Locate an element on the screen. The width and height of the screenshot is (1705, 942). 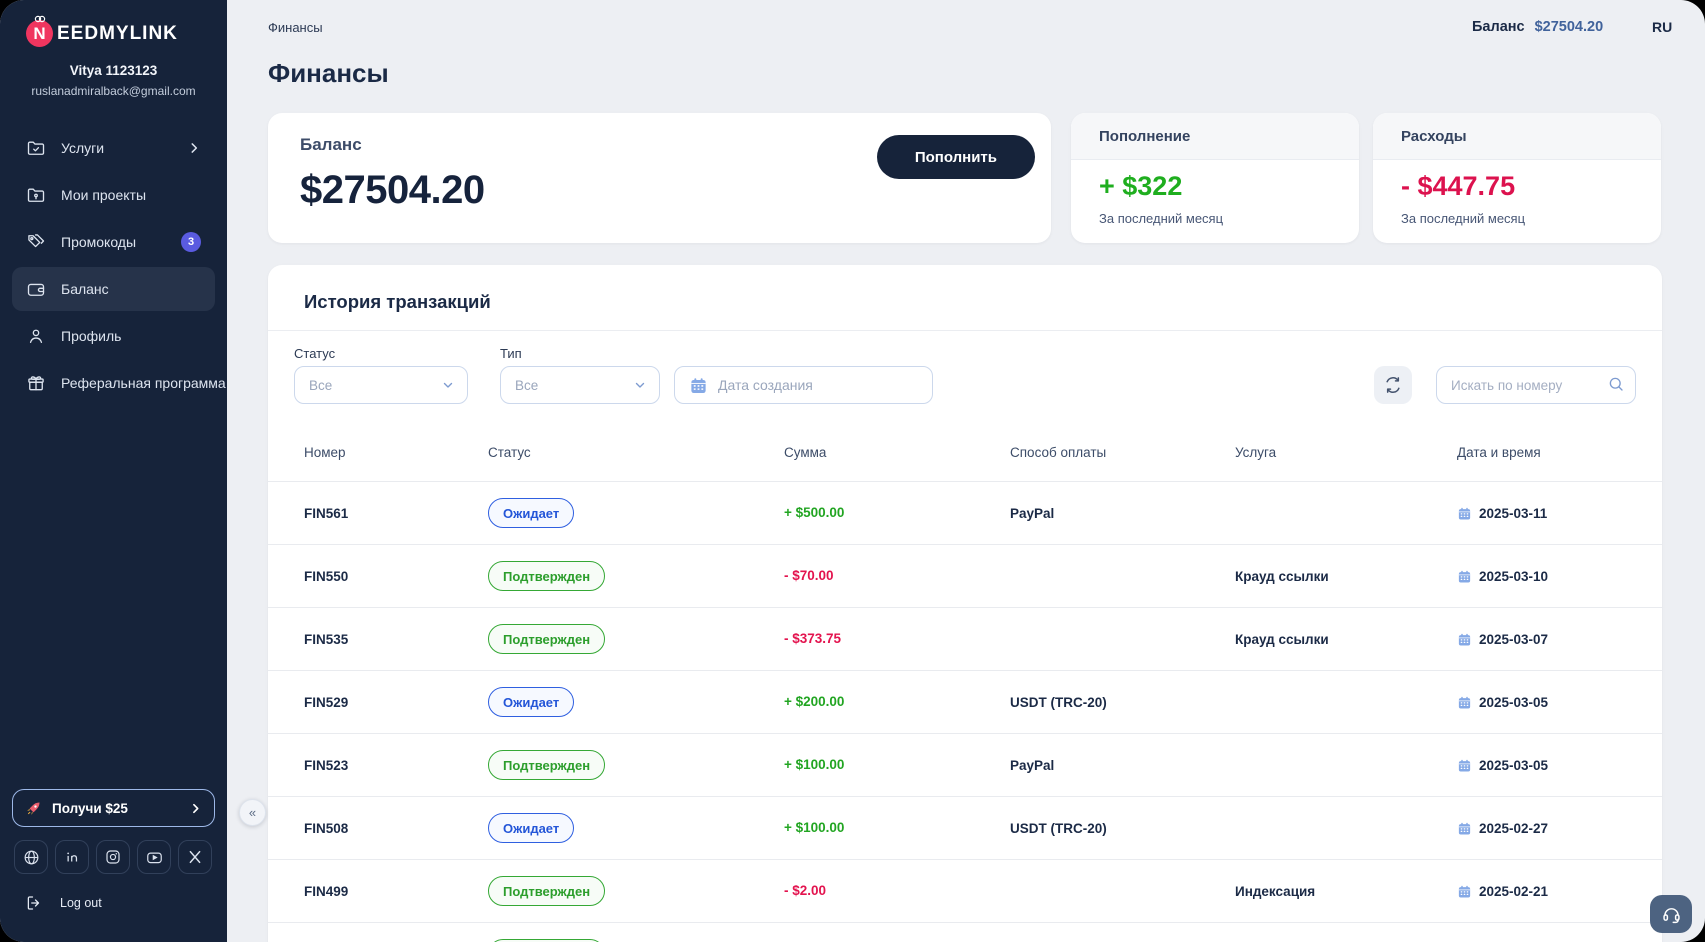
promo-bonus-button: Получи $25 is located at coordinates (113, 808).